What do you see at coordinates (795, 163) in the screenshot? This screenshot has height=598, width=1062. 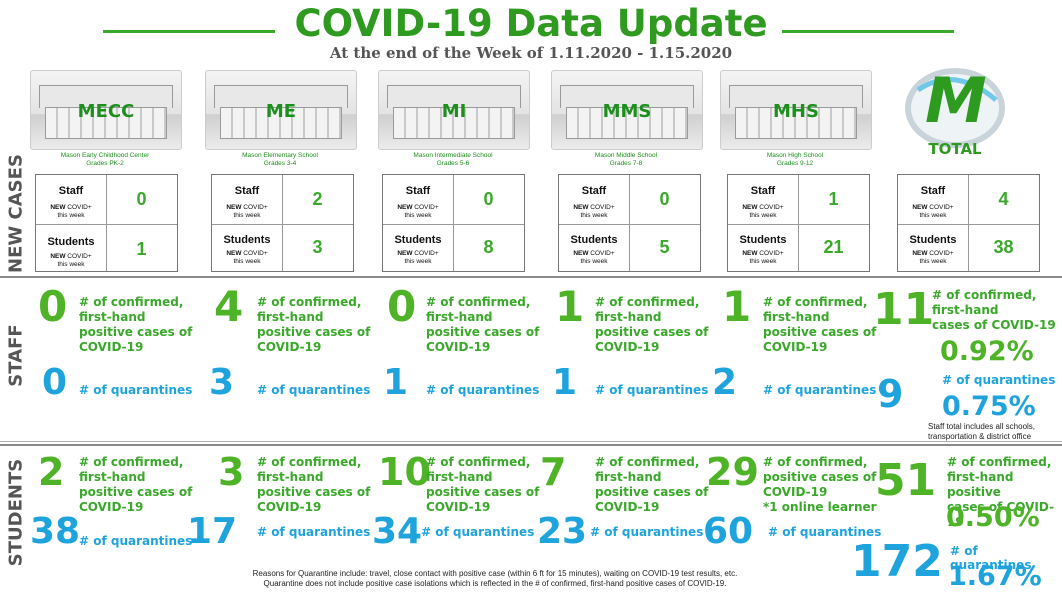 I see `school-grades: Grades 9-12` at bounding box center [795, 163].